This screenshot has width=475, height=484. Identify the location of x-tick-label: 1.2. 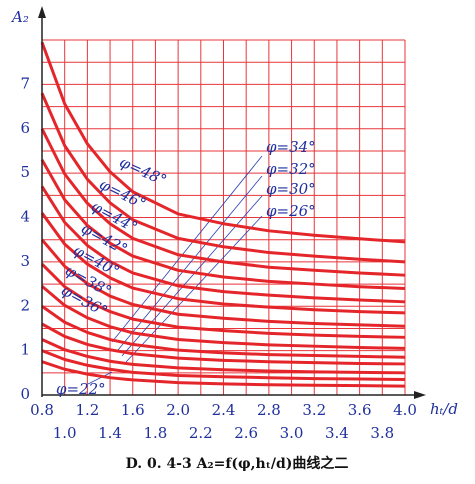
(87, 410).